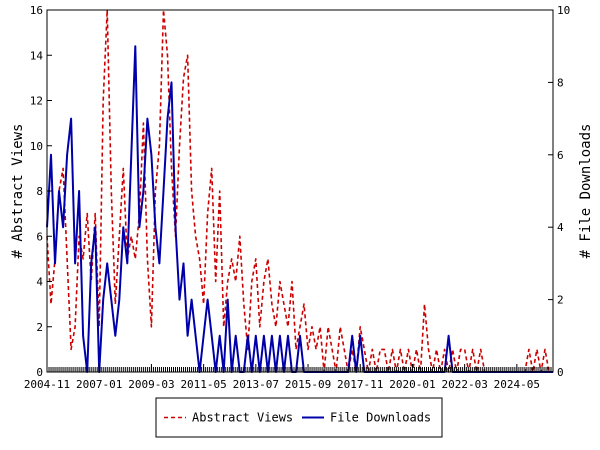 The image size is (600, 450). What do you see at coordinates (517, 384) in the screenshot?
I see `x-tick-label: 2024-05` at bounding box center [517, 384].